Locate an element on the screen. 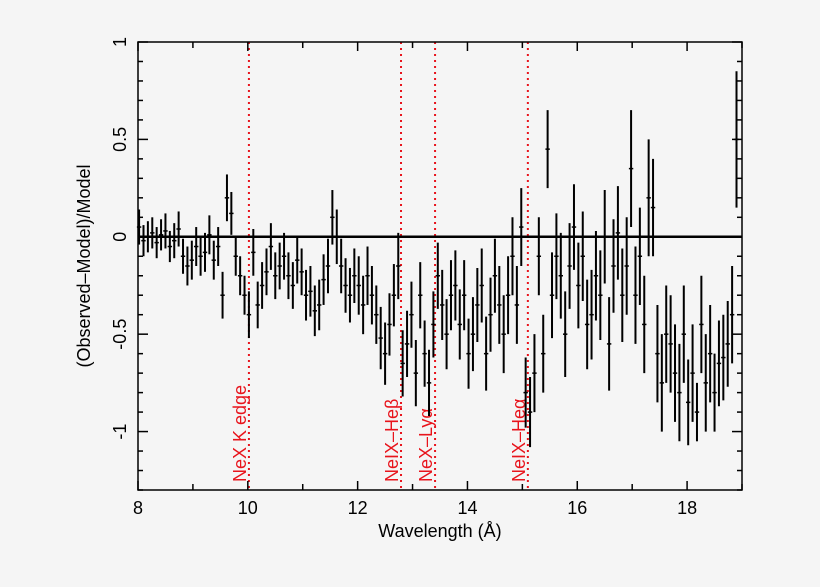 The width and height of the screenshot is (820, 587). annotation-label: NeIX–Heβ is located at coordinates (392, 440).